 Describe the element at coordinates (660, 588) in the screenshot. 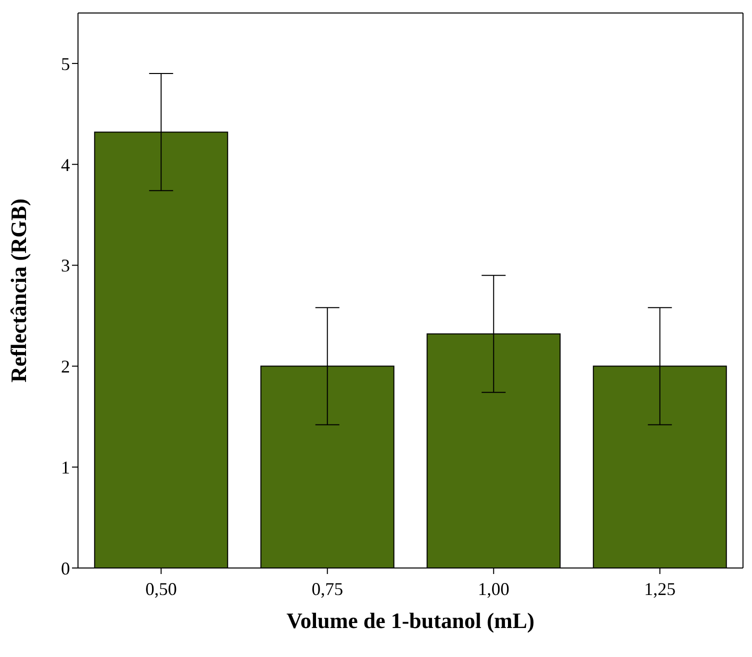

I see `x-tick-label: 1,25` at that location.